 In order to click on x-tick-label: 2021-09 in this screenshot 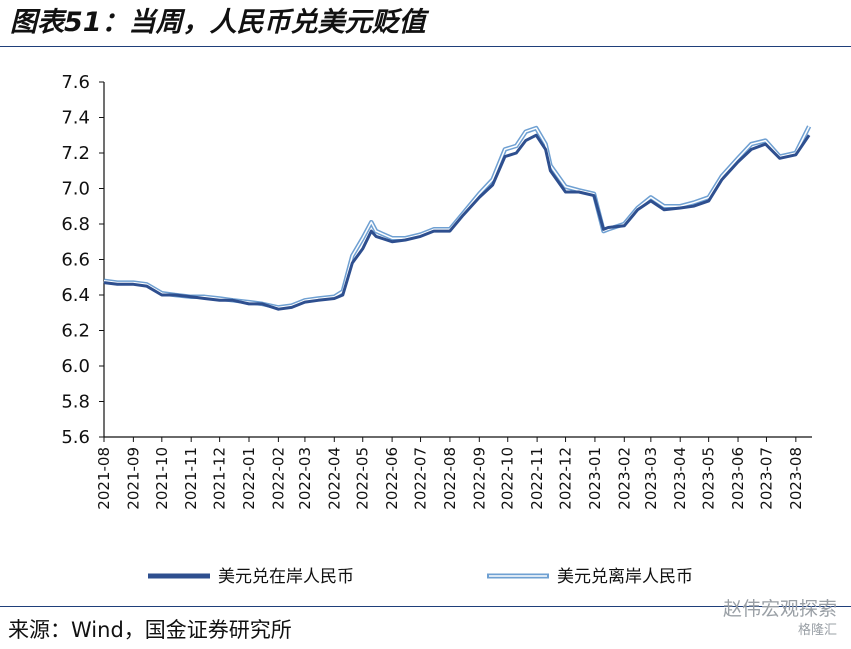, I will do `click(133, 478)`.